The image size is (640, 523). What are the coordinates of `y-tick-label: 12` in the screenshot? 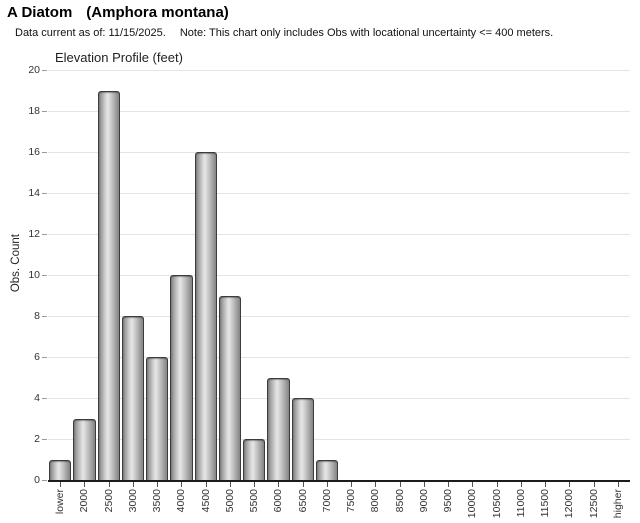 It's located at (34, 234).